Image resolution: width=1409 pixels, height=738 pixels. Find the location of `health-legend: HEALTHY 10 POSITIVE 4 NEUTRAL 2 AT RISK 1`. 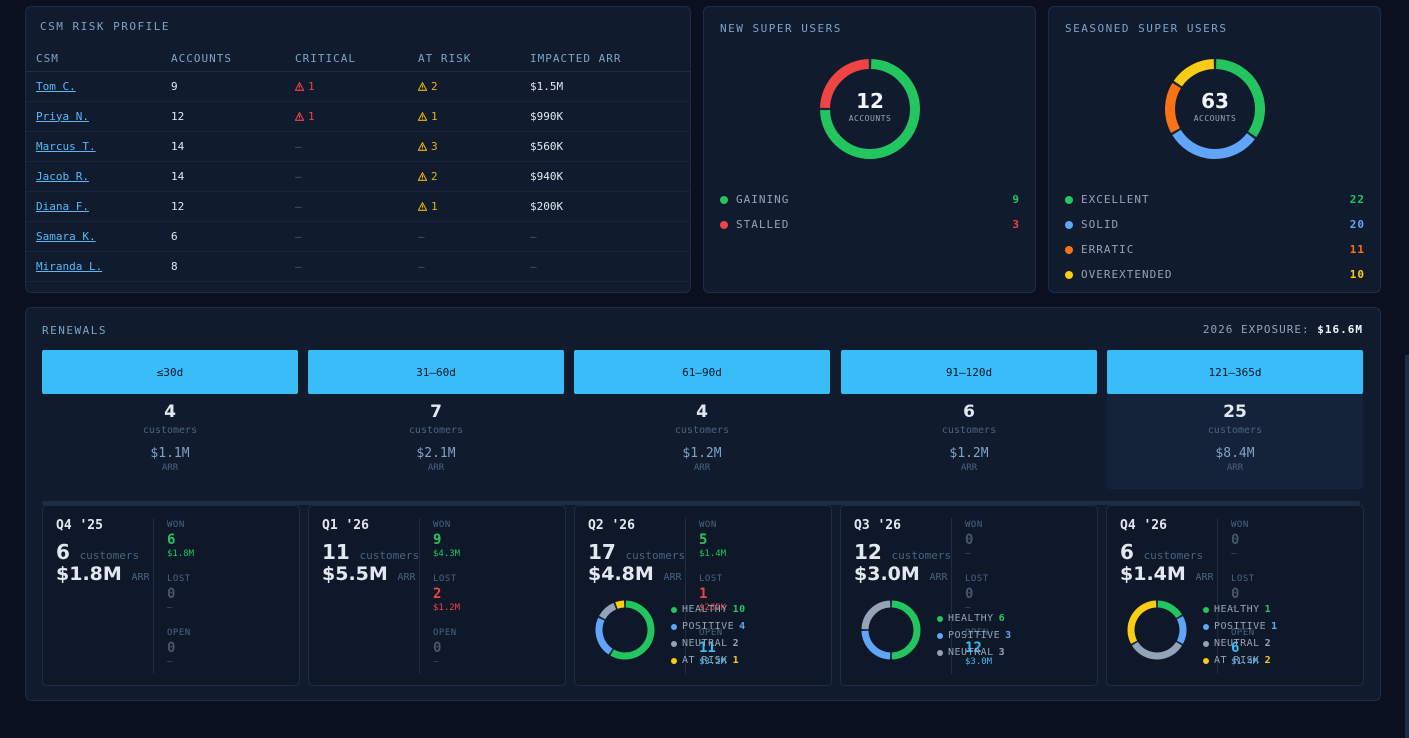

health-legend: HEALTHY 10 POSITIVE 4 NEUTRAL 2 AT RISK 1 is located at coordinates (708, 635).